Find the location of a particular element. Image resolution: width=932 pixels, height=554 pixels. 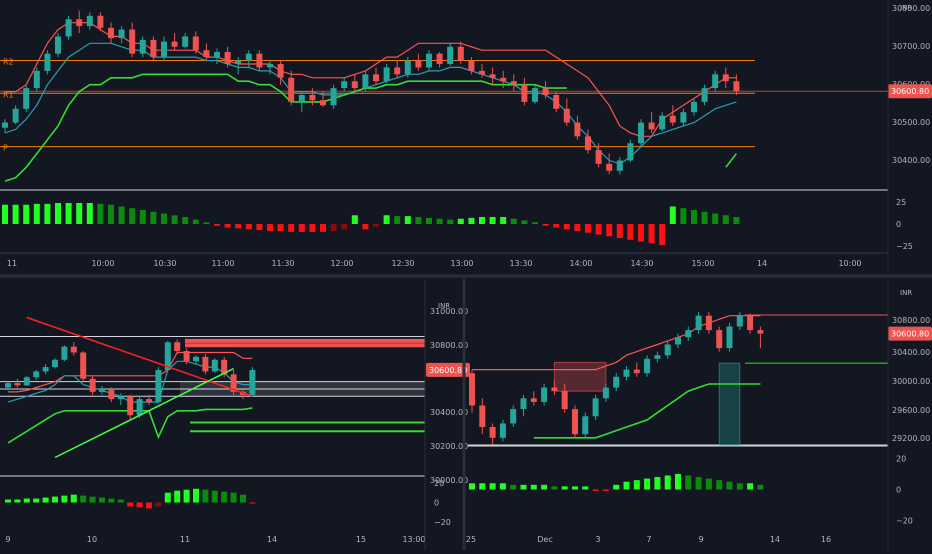

x-tick-label: 13:30 is located at coordinates (520, 263).